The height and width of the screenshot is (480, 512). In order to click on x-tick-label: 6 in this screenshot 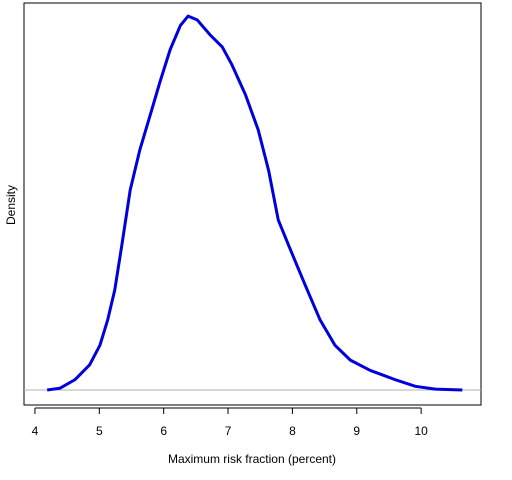, I will do `click(163, 431)`.